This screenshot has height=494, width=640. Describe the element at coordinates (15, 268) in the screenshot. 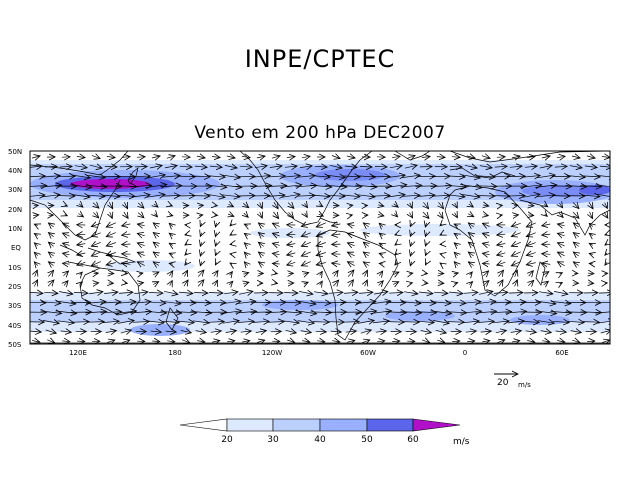

I see `lat-tick-label: 10S` at that location.